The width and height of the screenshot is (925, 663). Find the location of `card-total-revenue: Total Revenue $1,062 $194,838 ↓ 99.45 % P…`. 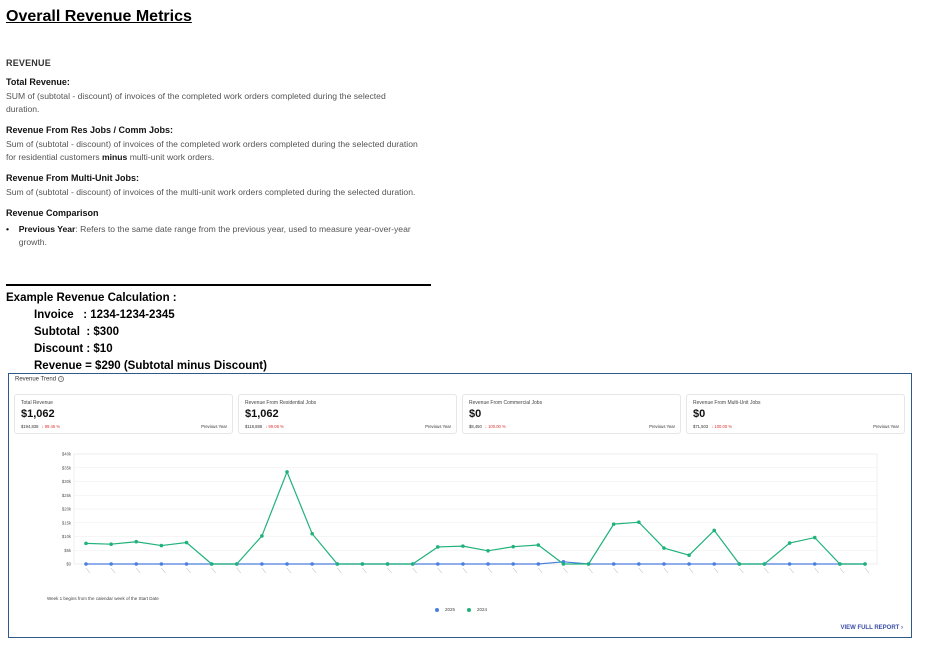

card-total-revenue: Total Revenue $1,062 $194,838 ↓ 99.45 % P… is located at coordinates (123, 414).